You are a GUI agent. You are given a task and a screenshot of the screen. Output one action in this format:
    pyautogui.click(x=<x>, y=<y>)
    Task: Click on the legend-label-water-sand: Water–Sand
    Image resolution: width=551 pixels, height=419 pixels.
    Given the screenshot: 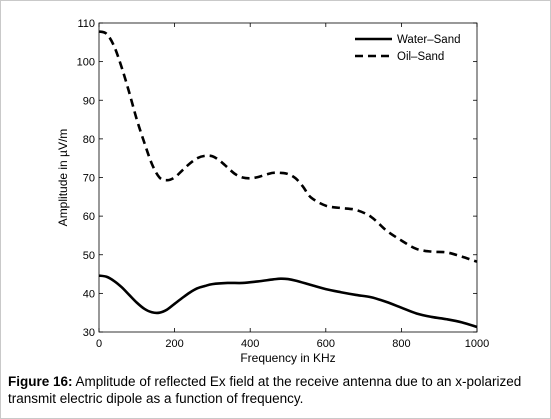 What is the action you would take?
    pyautogui.click(x=429, y=40)
    